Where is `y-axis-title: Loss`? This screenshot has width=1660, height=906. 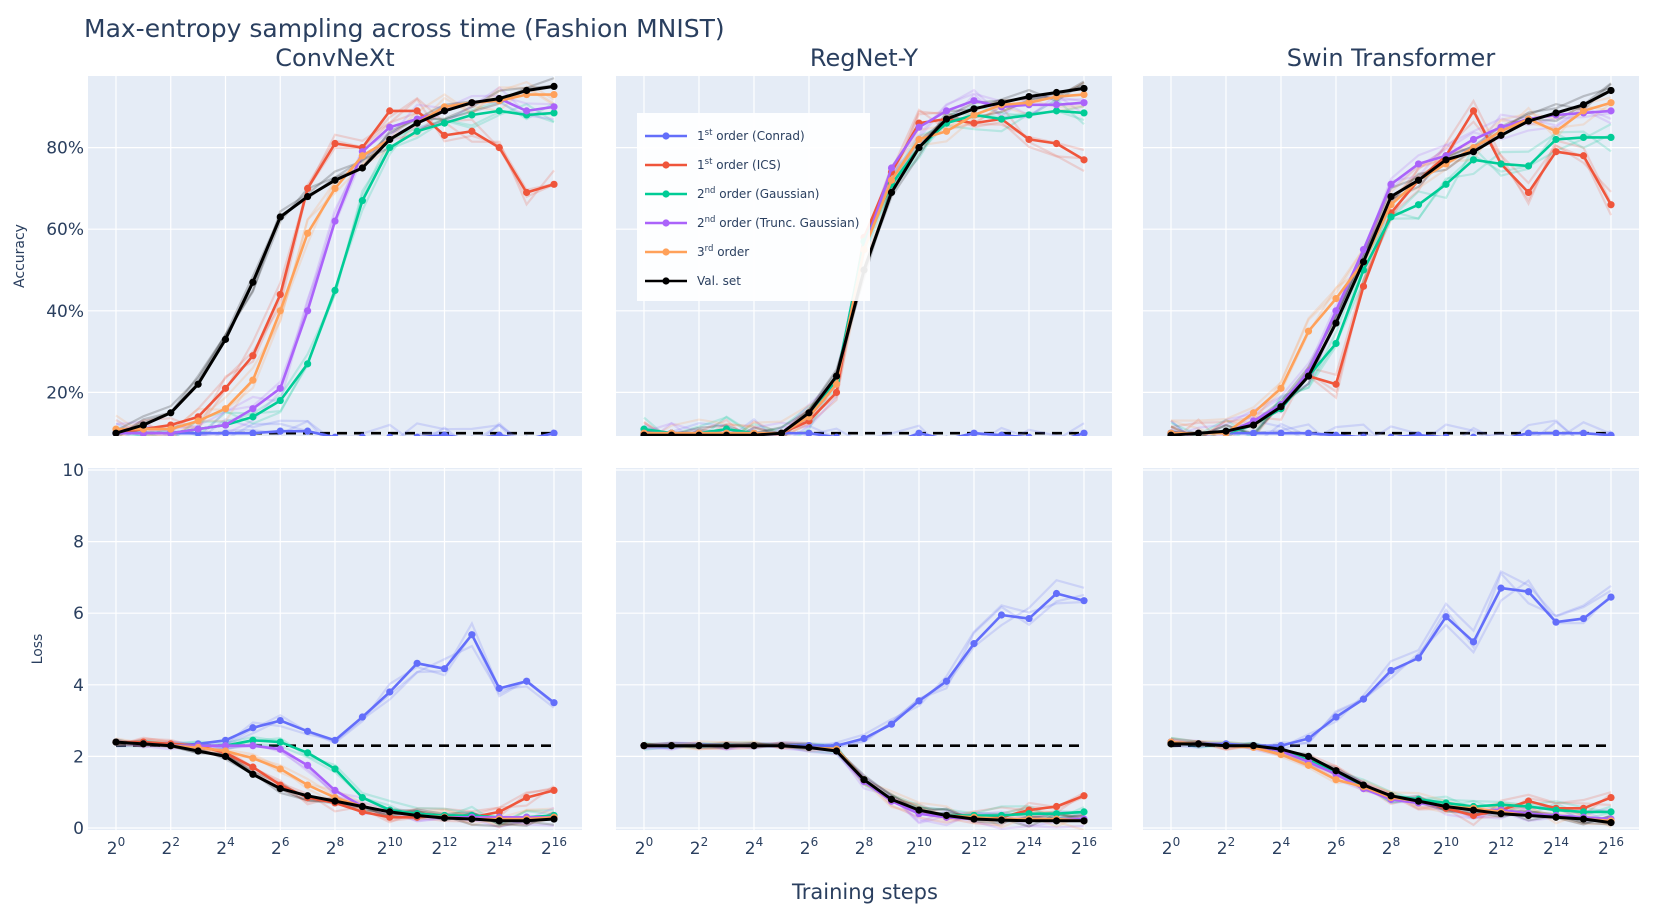
y-axis-title: Loss is located at coordinates (38, 649).